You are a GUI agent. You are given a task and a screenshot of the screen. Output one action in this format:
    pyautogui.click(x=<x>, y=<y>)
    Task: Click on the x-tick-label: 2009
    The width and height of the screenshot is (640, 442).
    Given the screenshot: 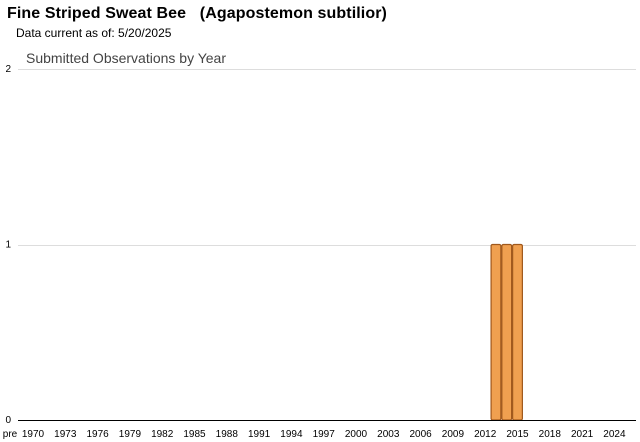 What is the action you would take?
    pyautogui.click(x=453, y=434)
    